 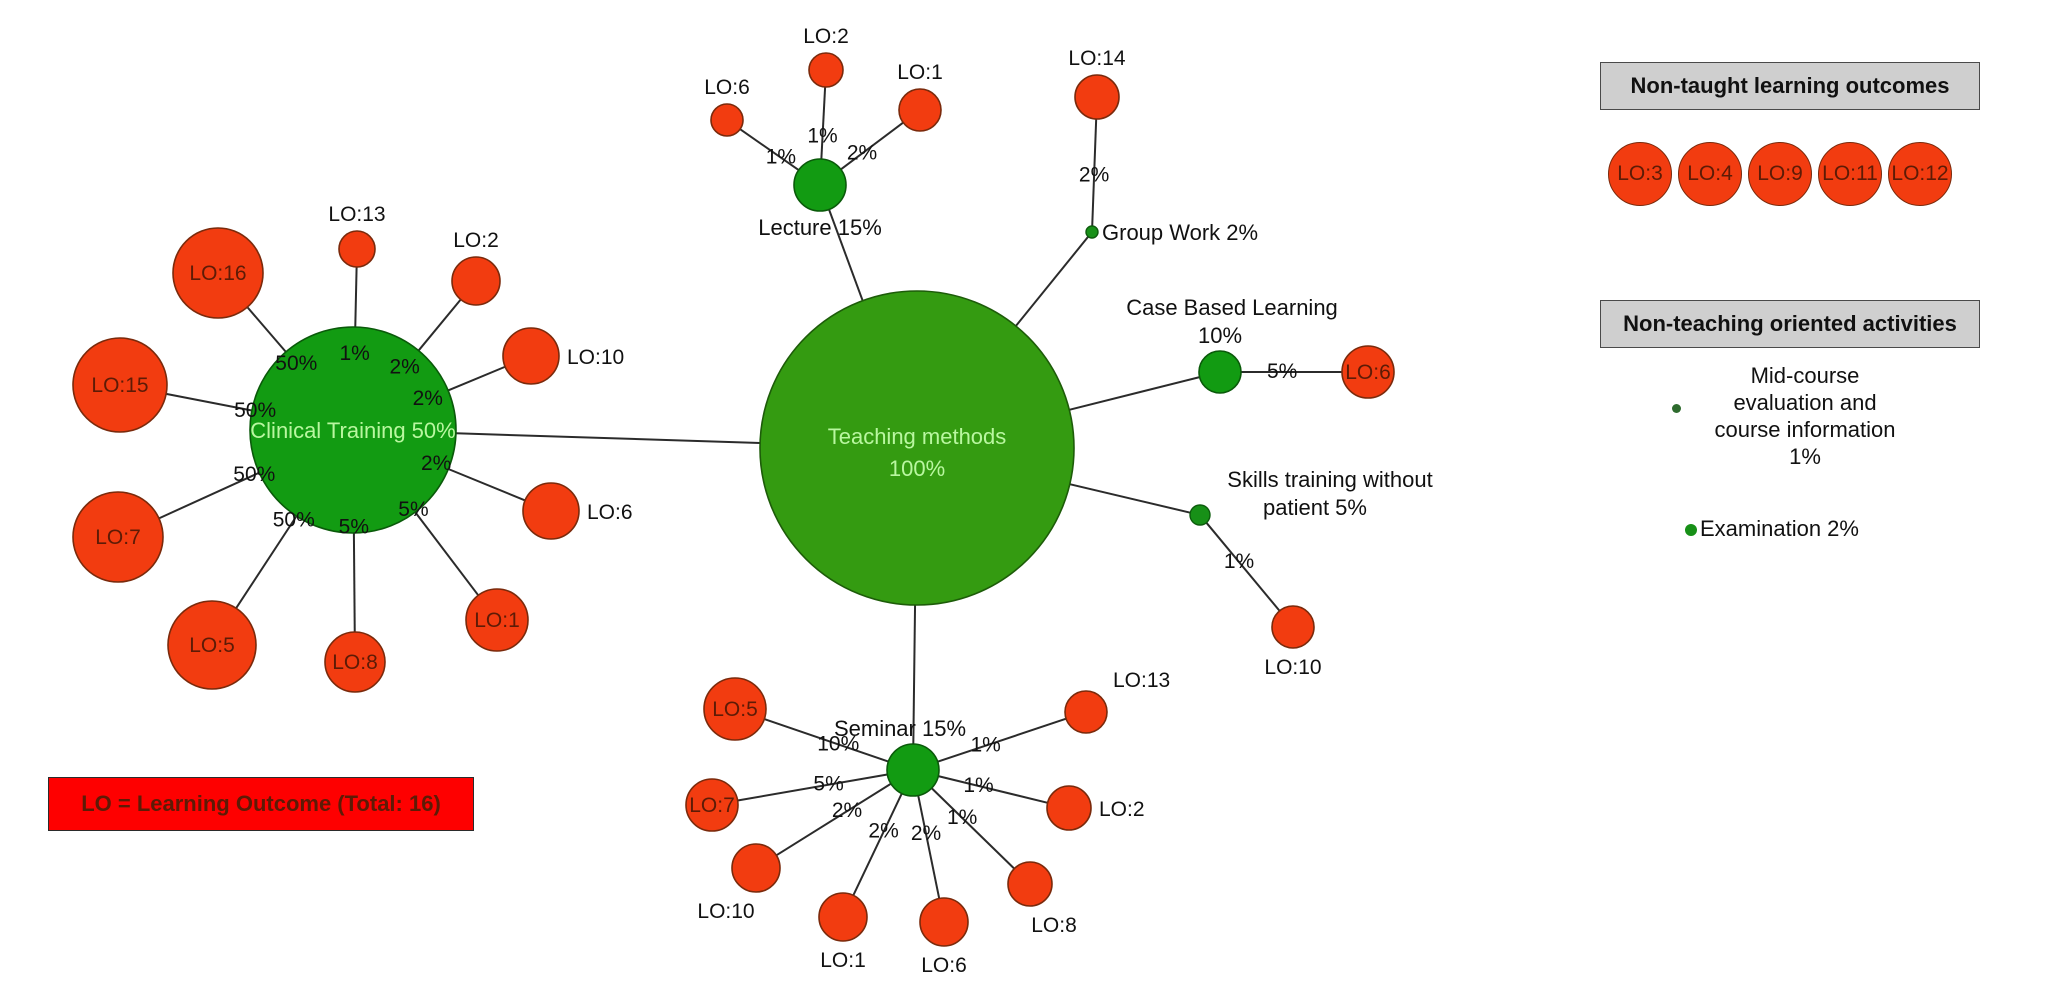 What do you see at coordinates (254, 474) in the screenshot?
I see `edge-label-clinical-training-2: 50%` at bounding box center [254, 474].